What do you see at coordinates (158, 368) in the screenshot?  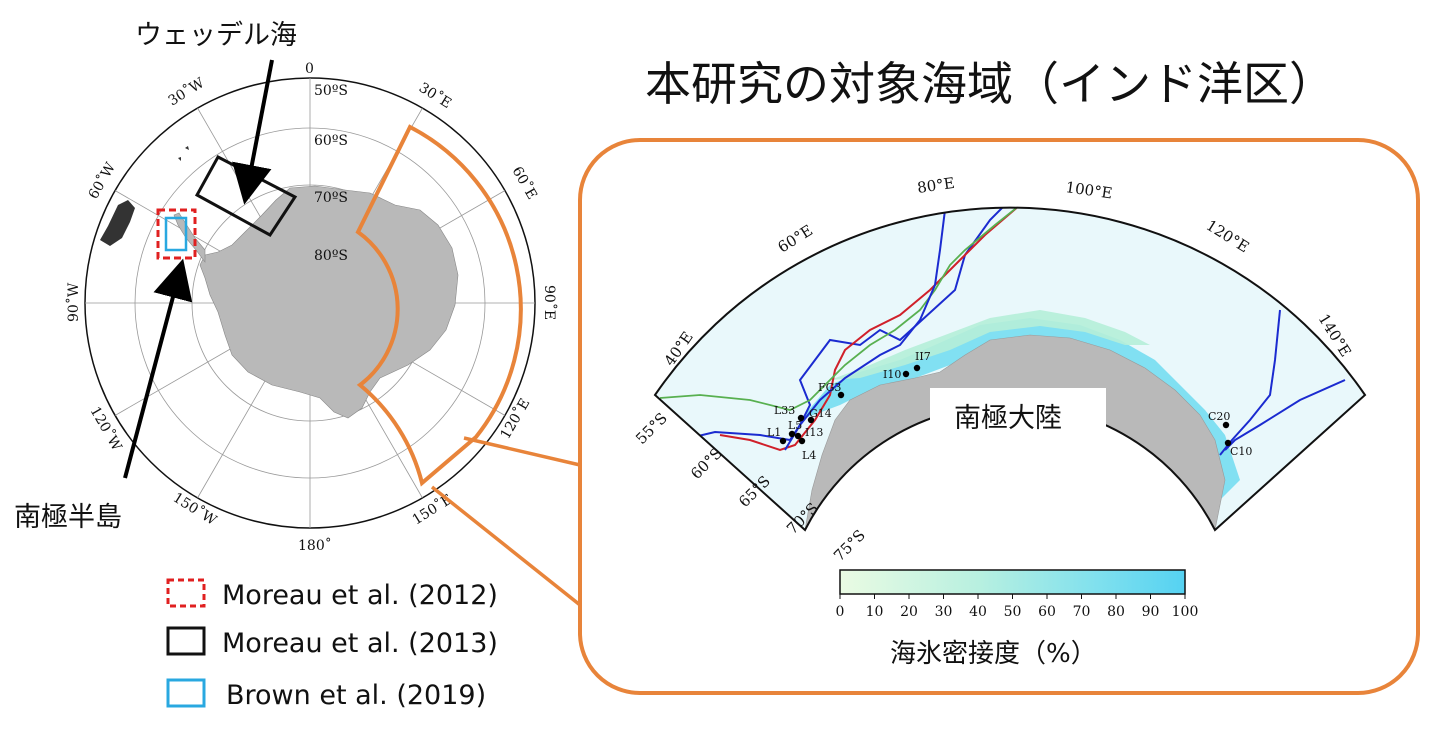 I see `peninsula-arrow` at bounding box center [158, 368].